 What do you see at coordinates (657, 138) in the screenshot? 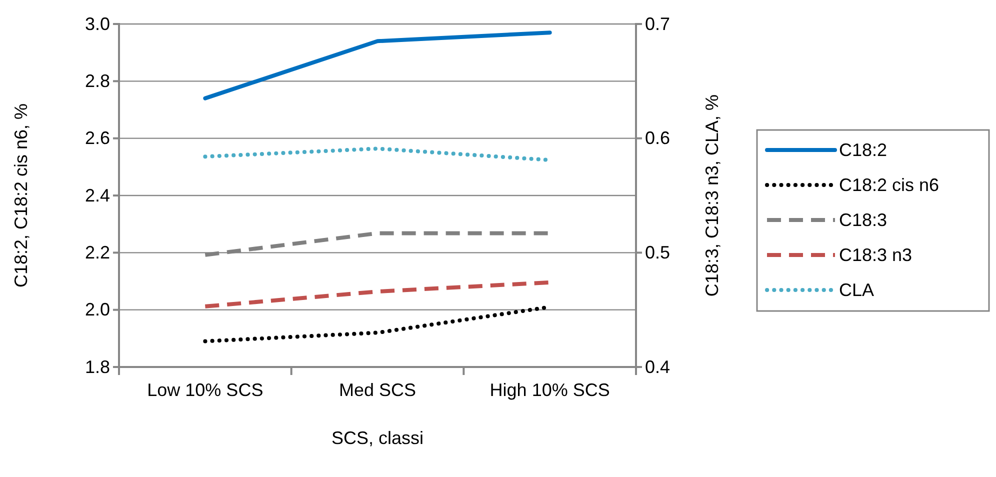
I see `y2-tick-label: 0.6` at bounding box center [657, 138].